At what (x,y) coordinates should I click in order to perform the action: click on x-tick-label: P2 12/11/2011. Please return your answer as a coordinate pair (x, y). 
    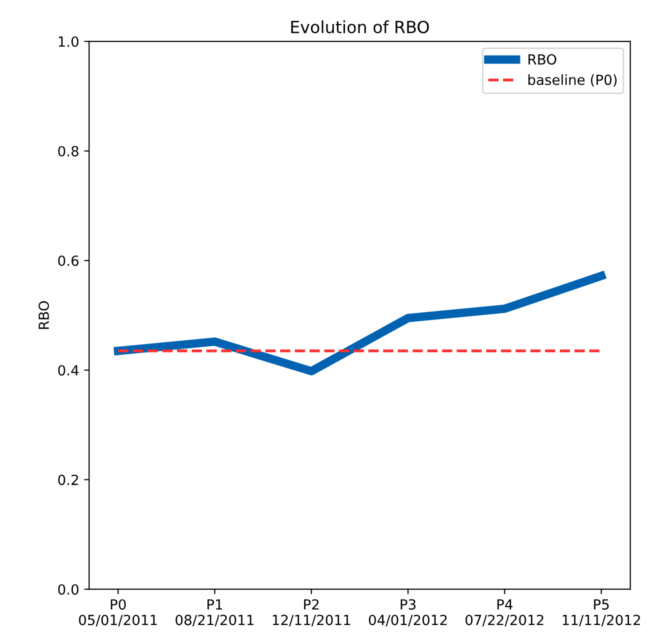
    Looking at the image, I should click on (311, 612).